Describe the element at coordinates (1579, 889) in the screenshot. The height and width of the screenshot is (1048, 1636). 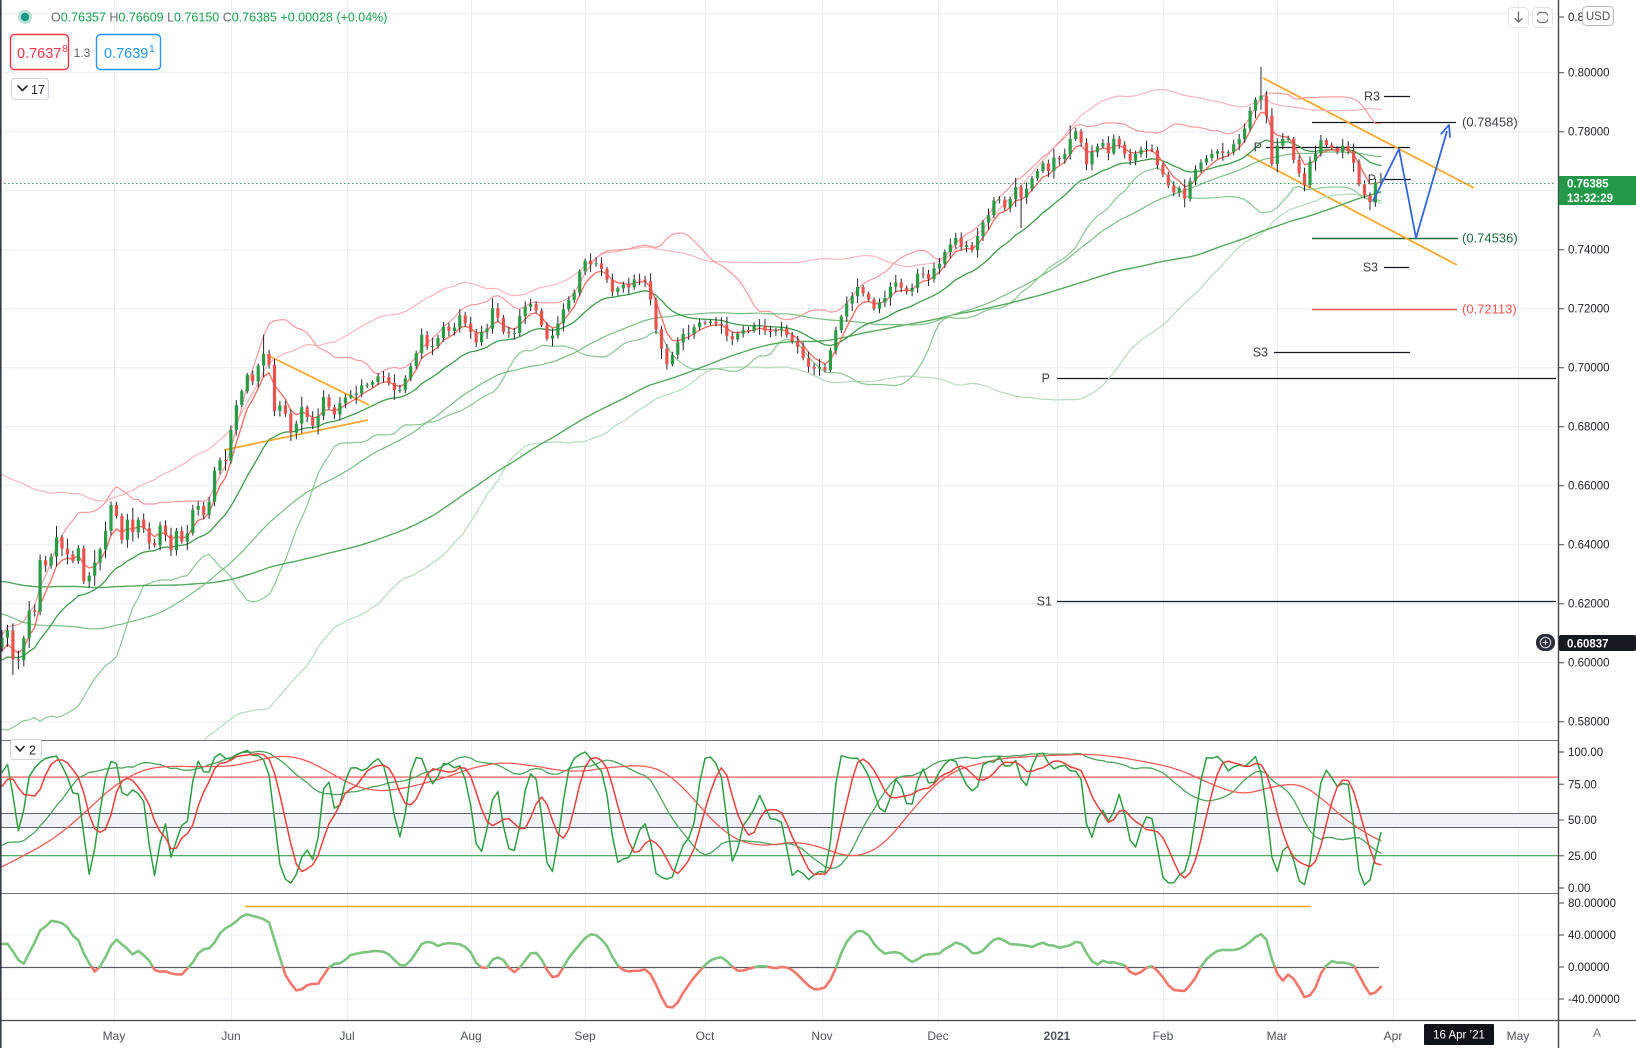
I see `svg-text: 0.00` at that location.